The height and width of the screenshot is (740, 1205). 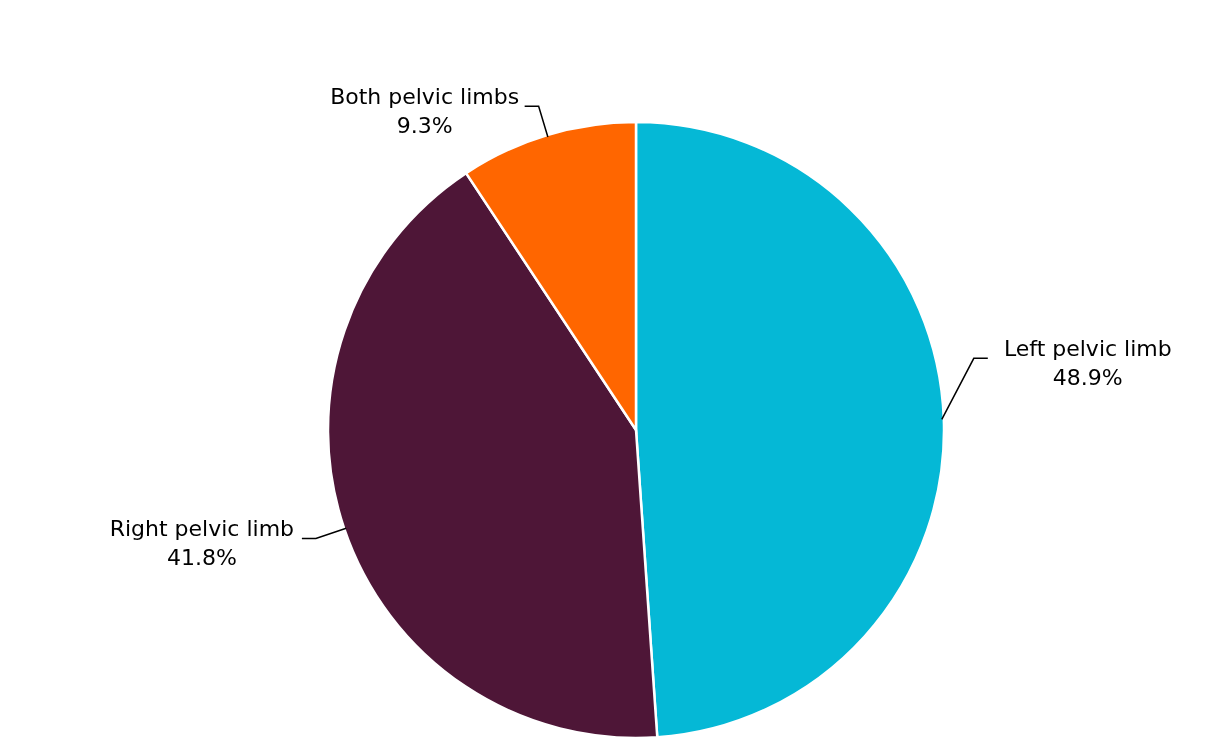 I want to click on slice-label: Right pelvic limb, so click(x=202, y=529).